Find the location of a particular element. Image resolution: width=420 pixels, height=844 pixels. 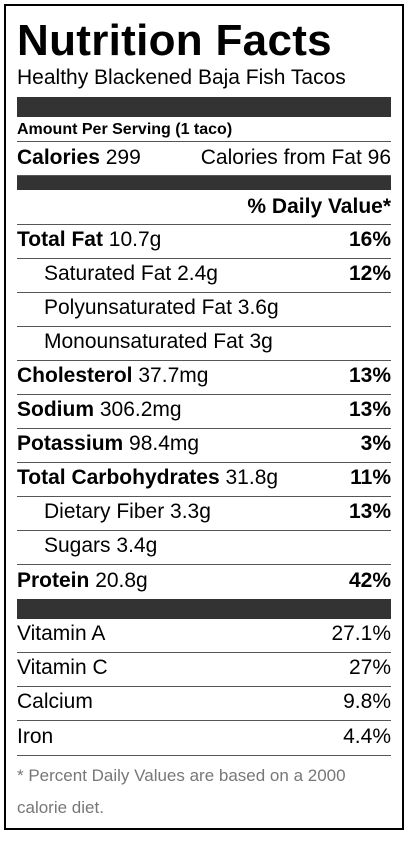

nutrient-row: Potassium 98.4mg 3% is located at coordinates (204, 446).